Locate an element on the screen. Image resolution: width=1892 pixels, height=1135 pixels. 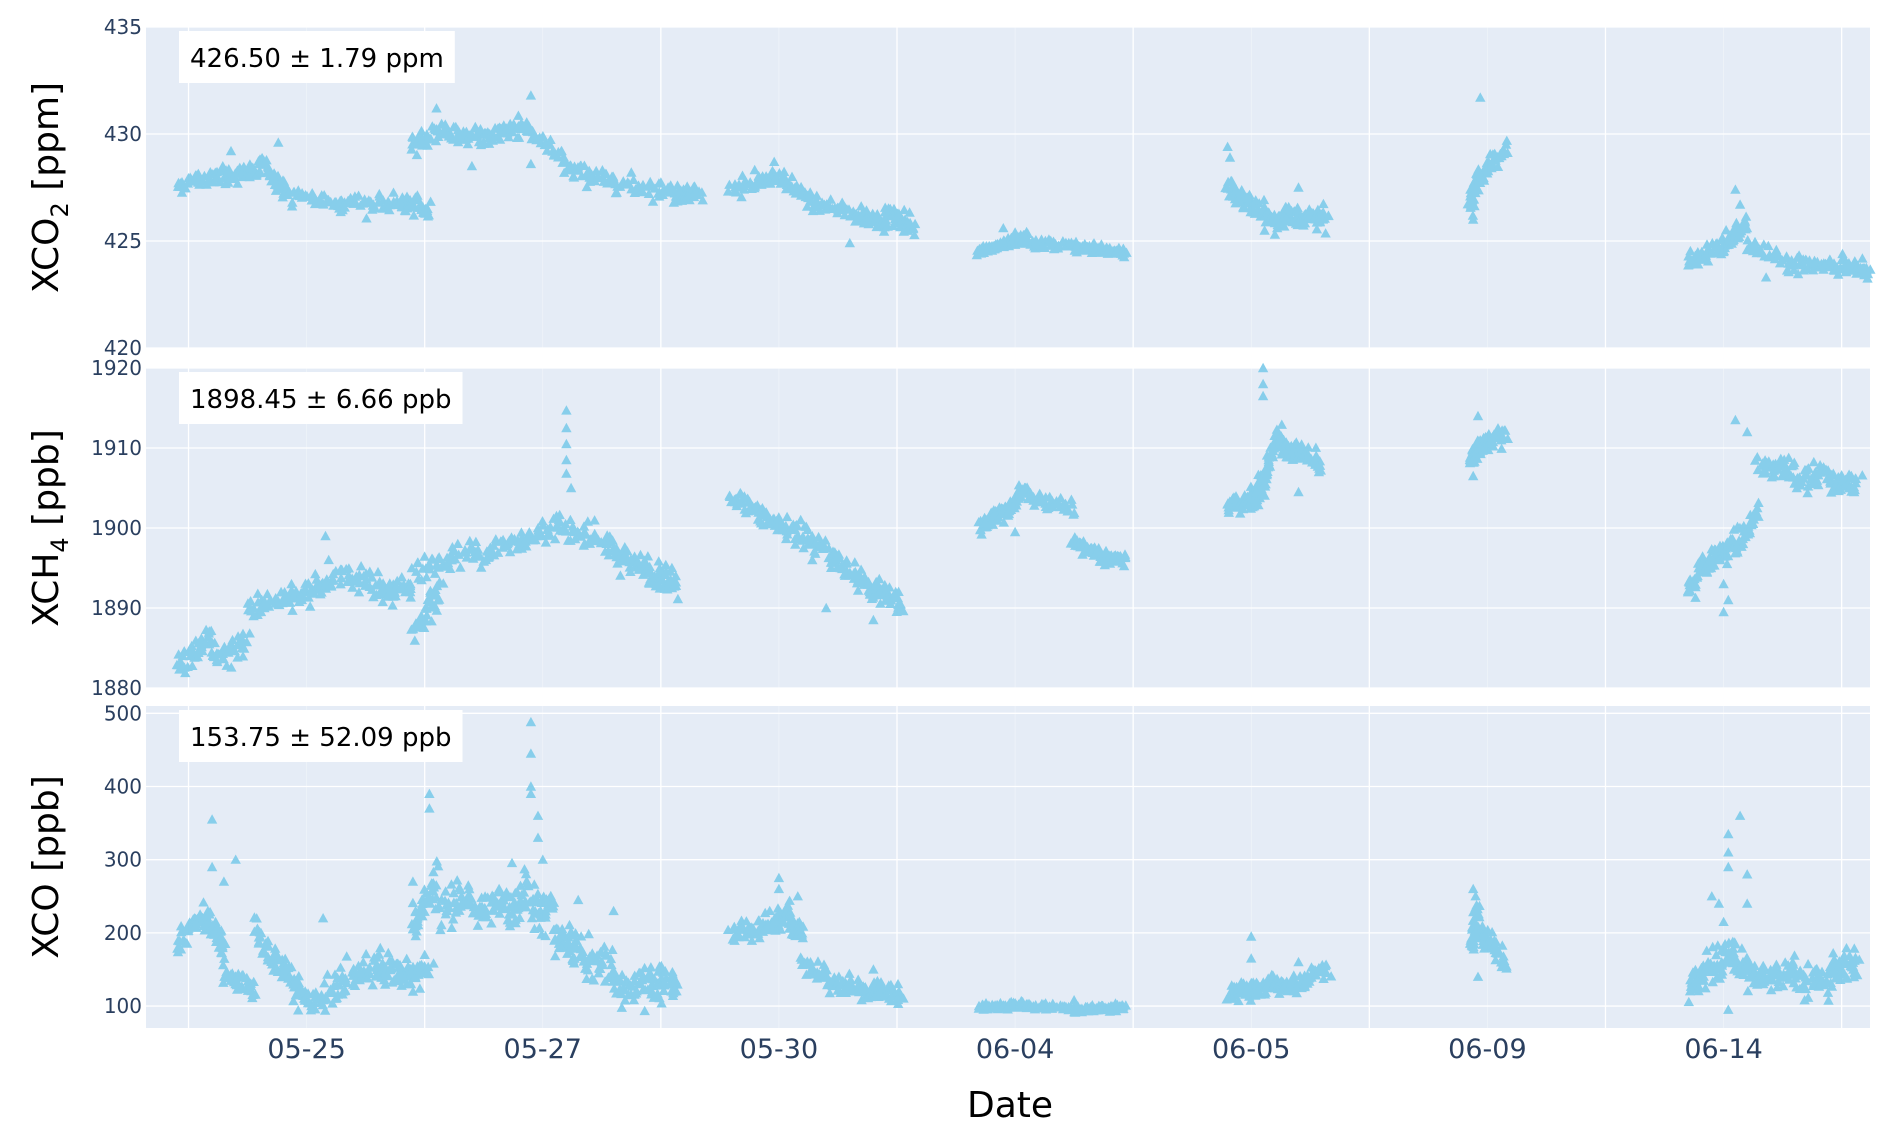
annotation-text: 1898.45 ± 6.66 ppb is located at coordinates (321, 400).